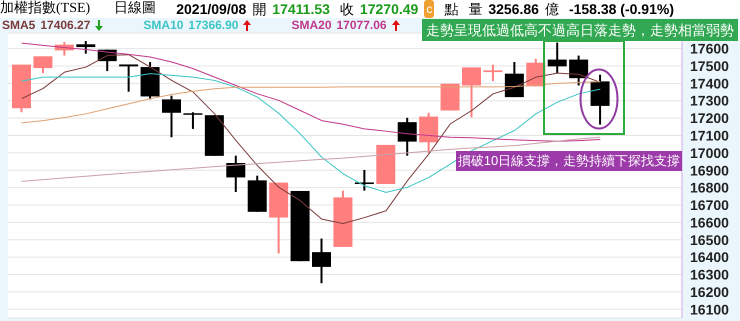  I want to click on text: 億, so click(551, 9).